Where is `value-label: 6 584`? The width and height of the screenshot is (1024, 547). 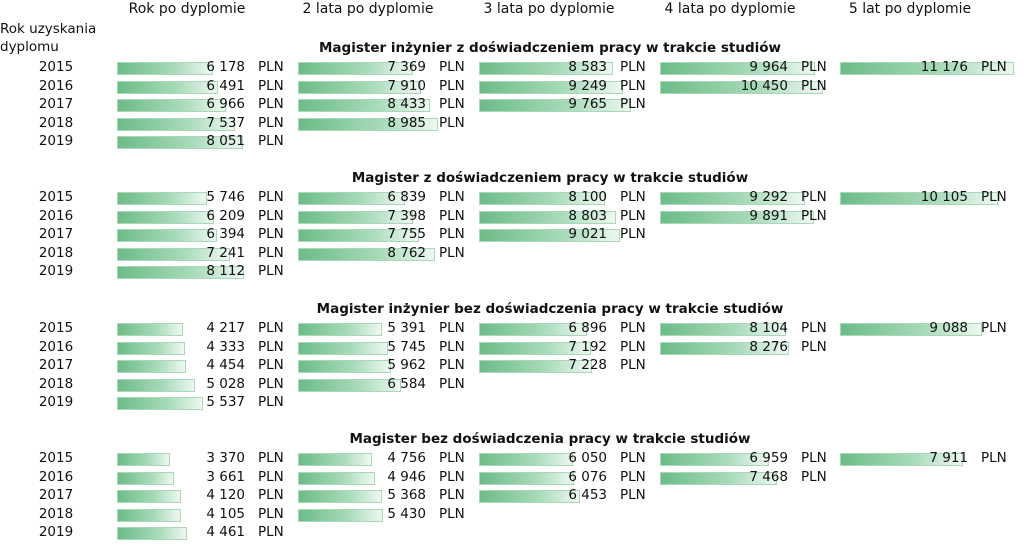
value-label: 6 584 is located at coordinates (406, 383).